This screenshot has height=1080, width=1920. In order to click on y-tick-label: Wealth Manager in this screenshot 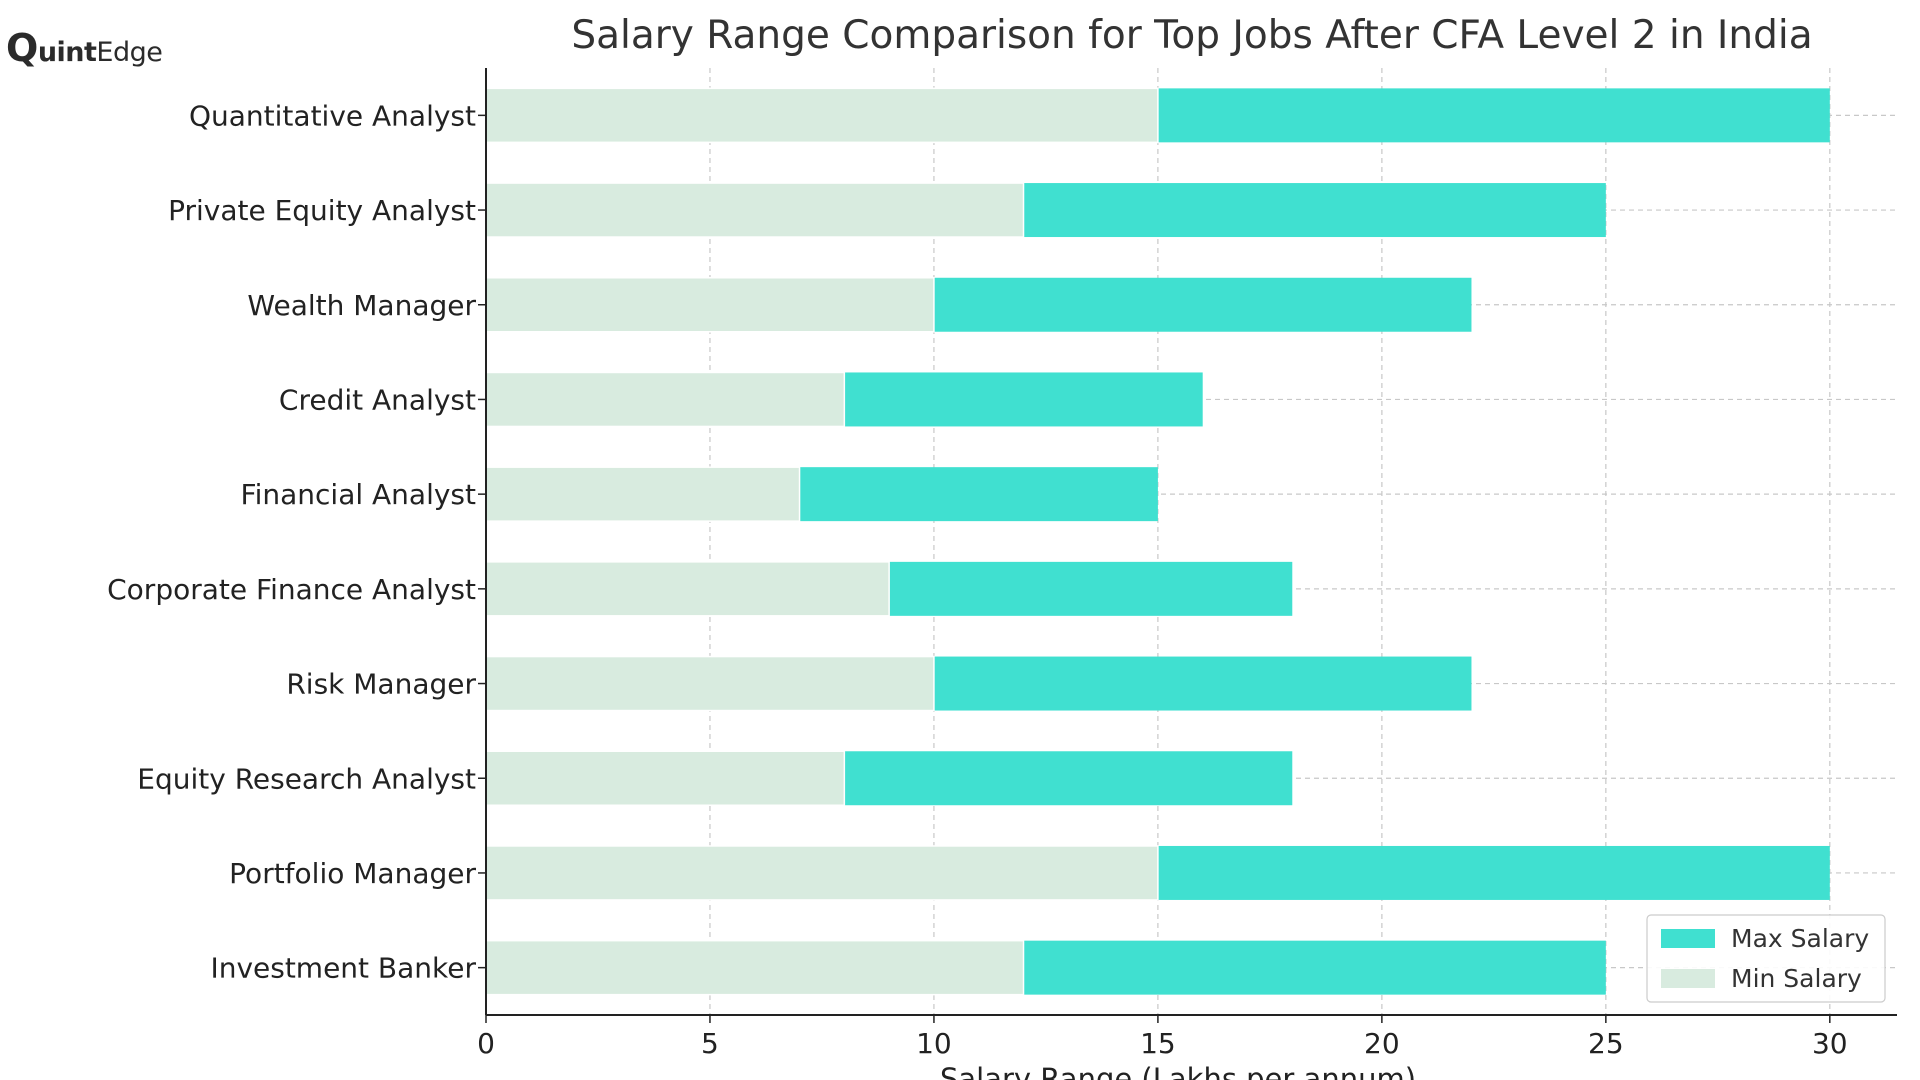, I will do `click(361, 305)`.